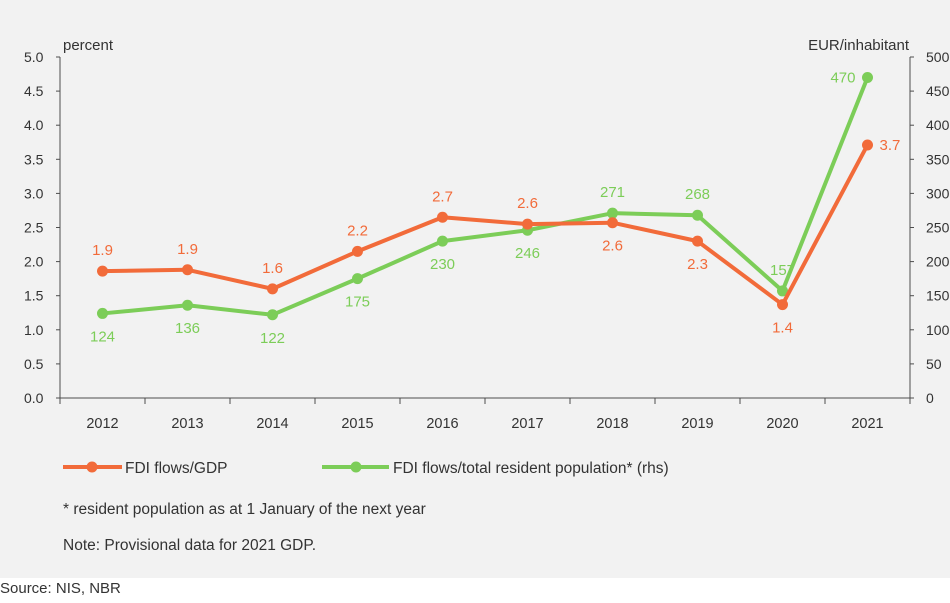 This screenshot has height=603, width=950. I want to click on x-tick-label: 2015, so click(357, 424).